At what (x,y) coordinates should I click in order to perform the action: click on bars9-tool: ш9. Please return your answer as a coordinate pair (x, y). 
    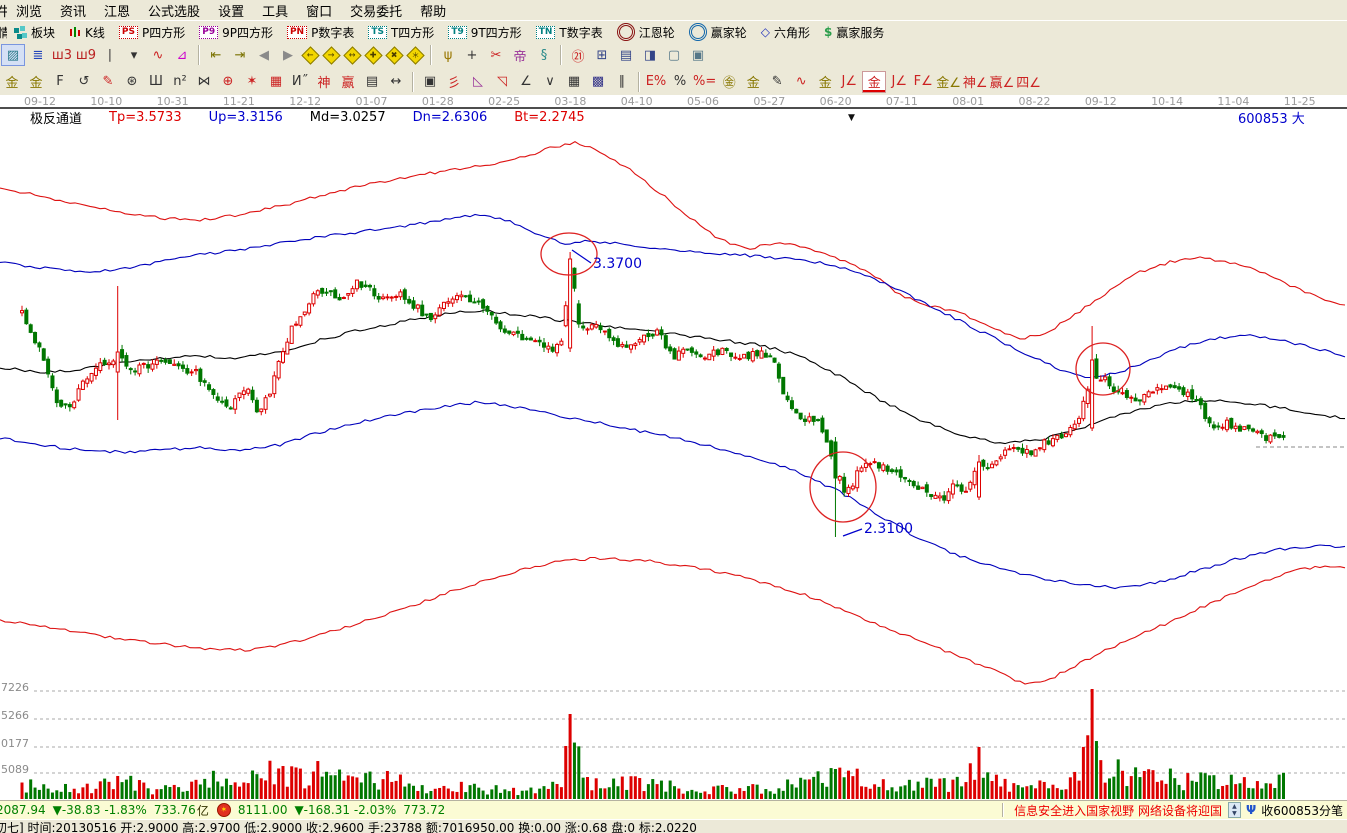
    Looking at the image, I should click on (86, 55).